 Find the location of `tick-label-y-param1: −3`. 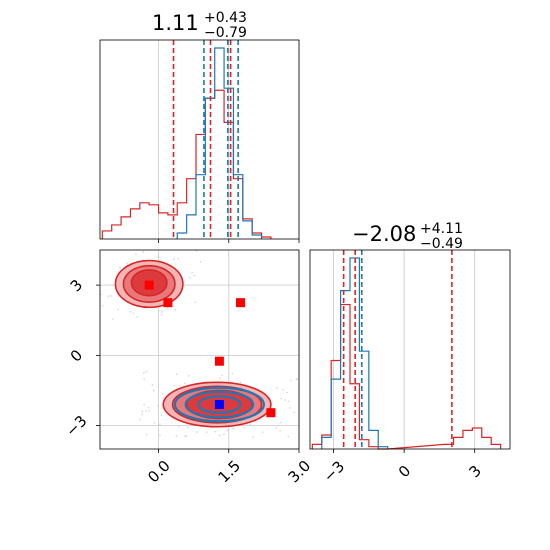

tick-label-y-param1: −3 is located at coordinates (76, 426).